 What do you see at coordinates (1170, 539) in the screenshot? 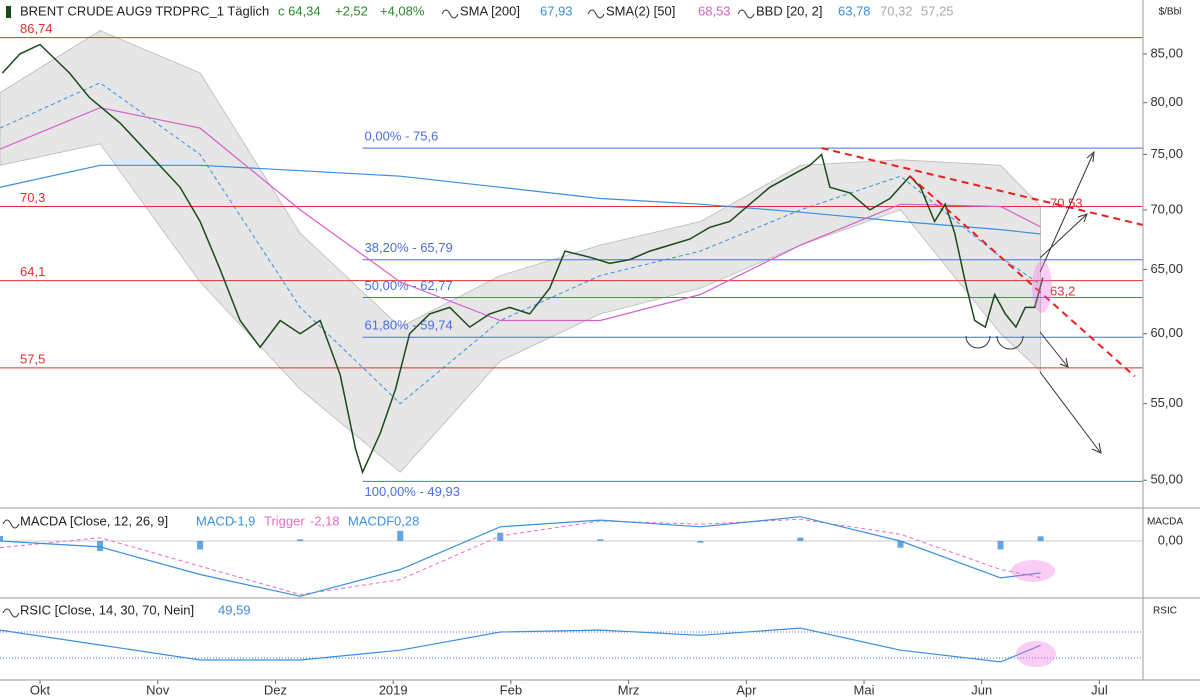
I see `y-tick-label: 0,00` at bounding box center [1170, 539].